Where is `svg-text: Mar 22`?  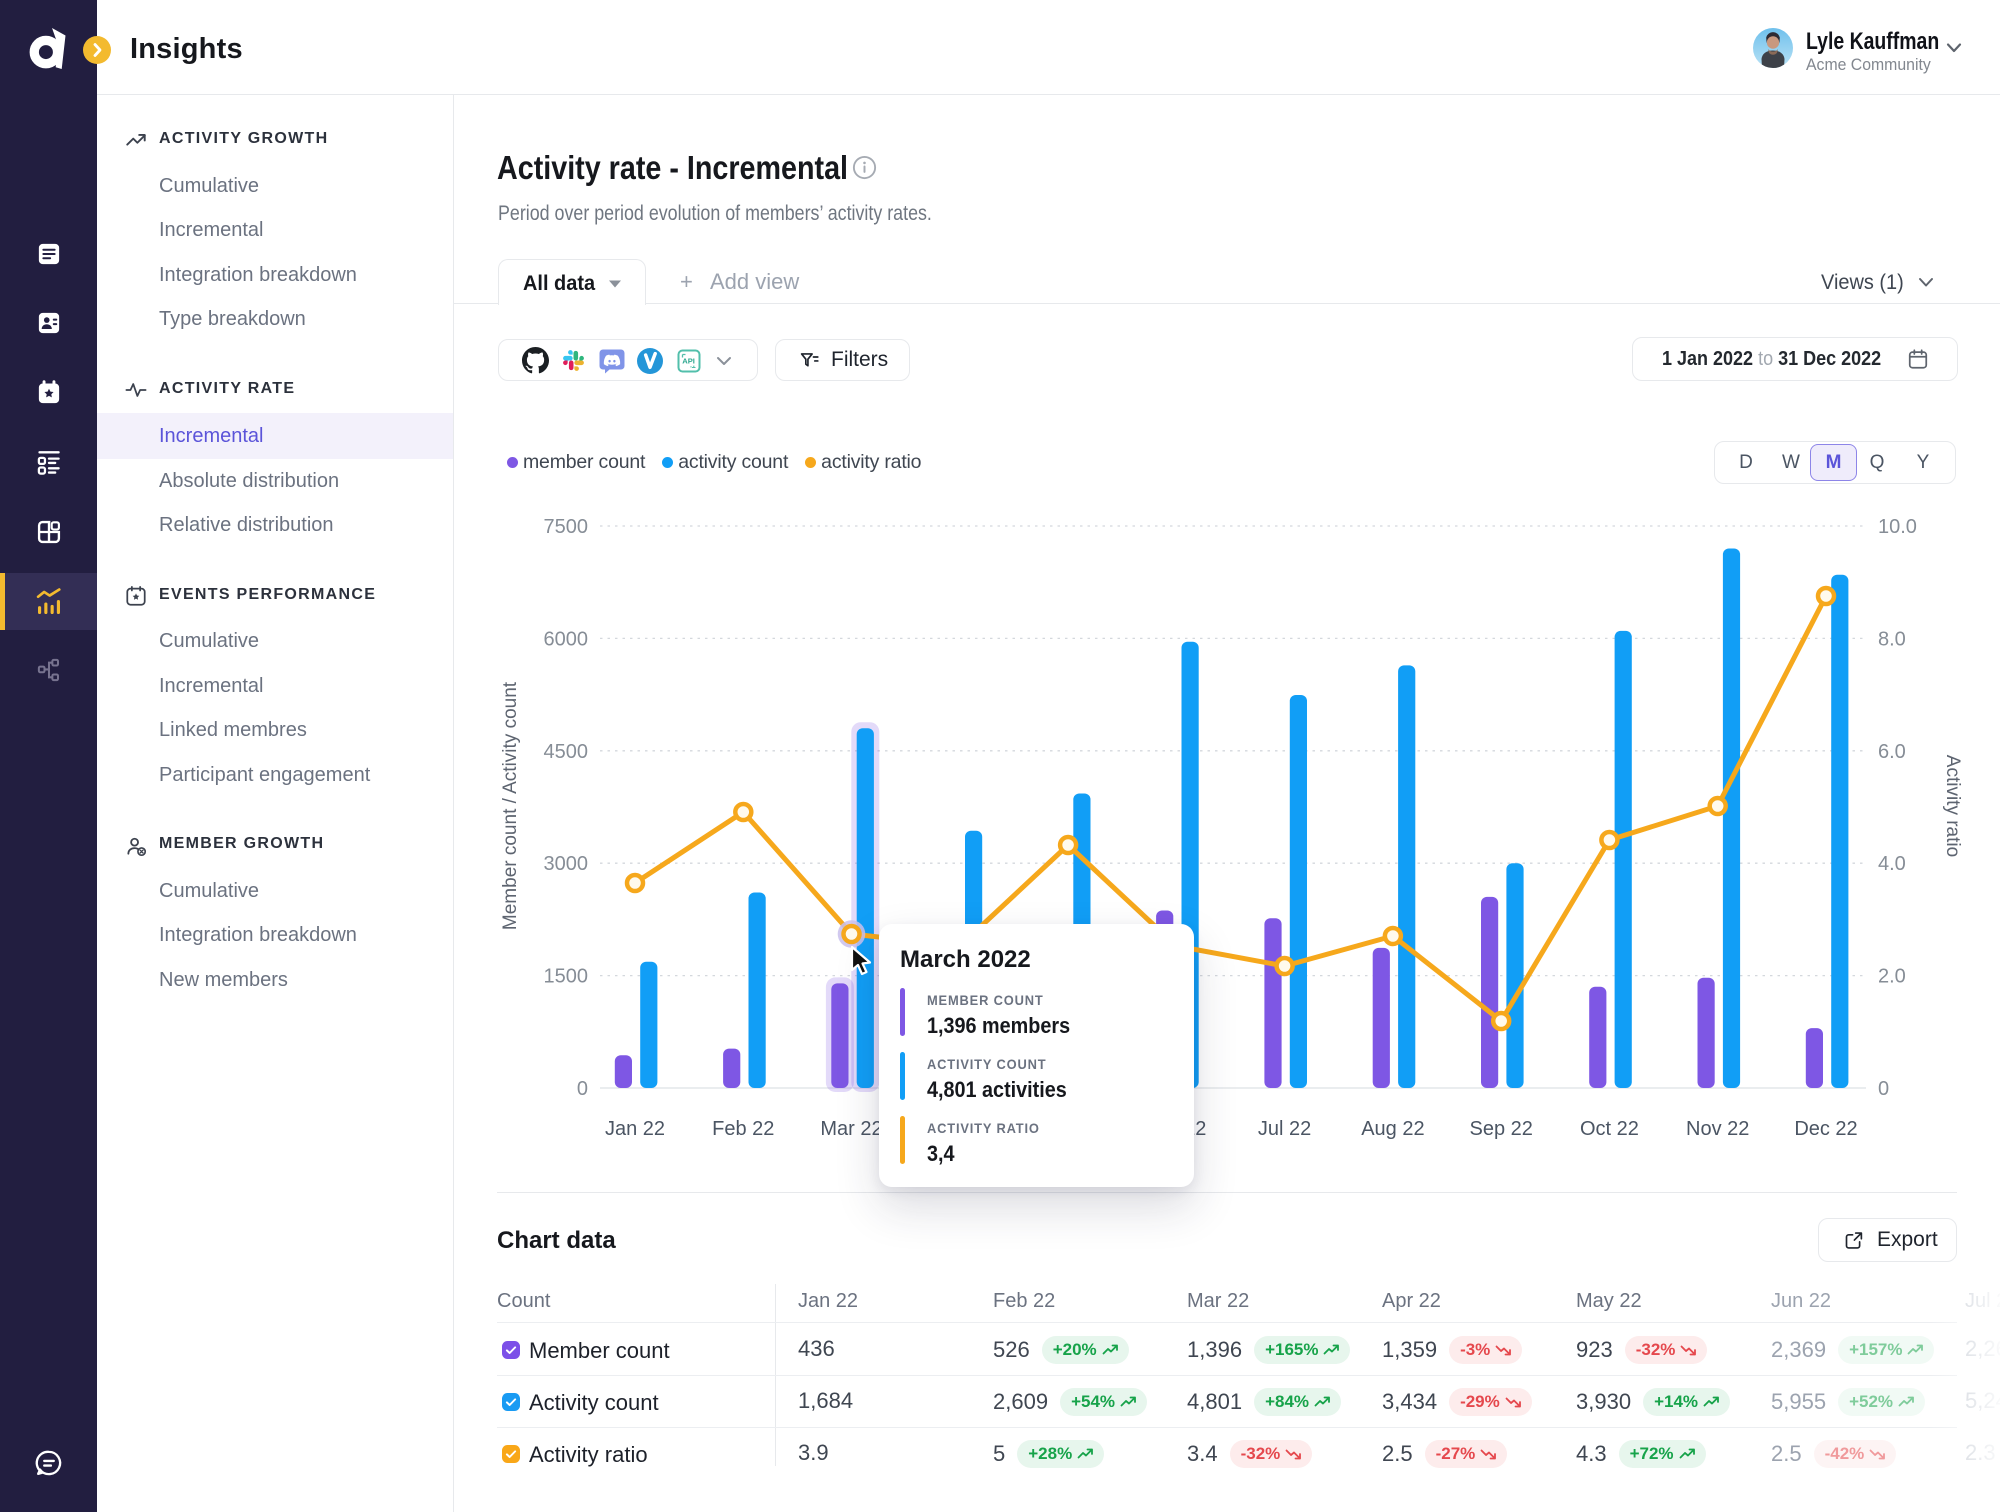
svg-text: Mar 22 is located at coordinates (851, 1129).